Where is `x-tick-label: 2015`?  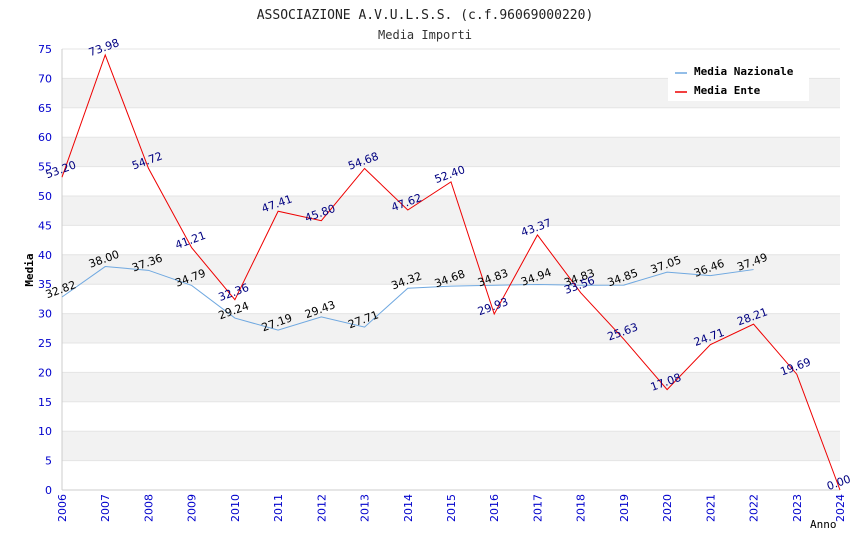 x-tick-label: 2015 is located at coordinates (451, 508).